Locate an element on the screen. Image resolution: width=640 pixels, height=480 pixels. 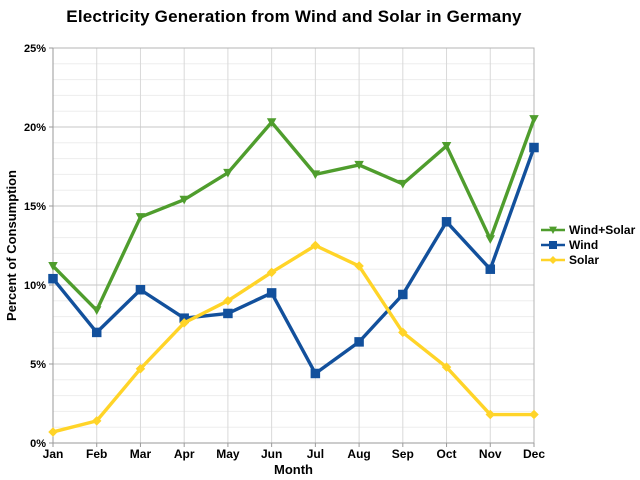
x-tick-label: Jun is located at coordinates (271, 454).